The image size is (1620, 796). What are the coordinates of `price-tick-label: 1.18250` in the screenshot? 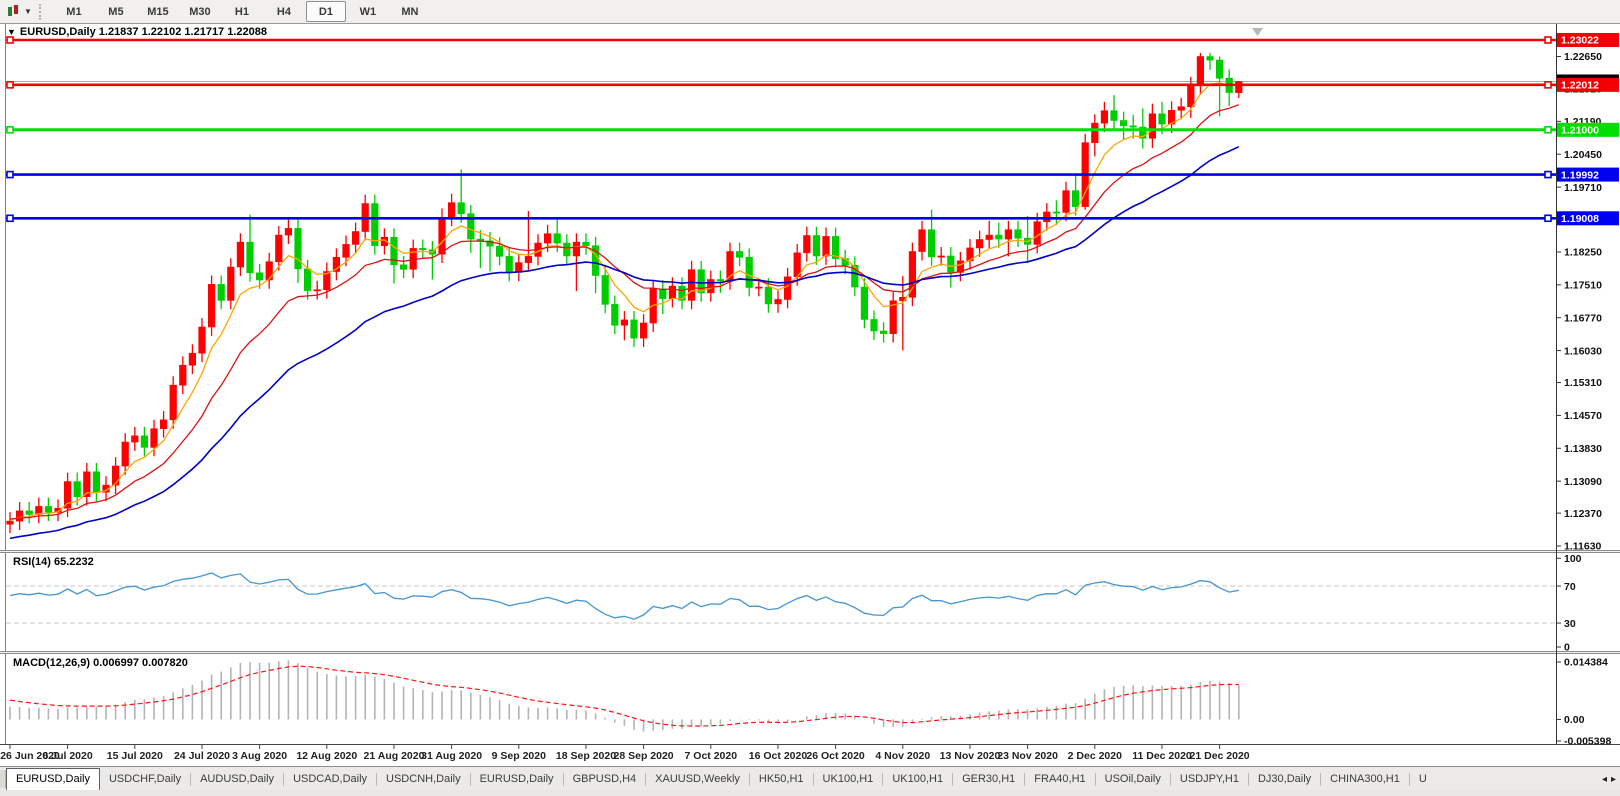 It's located at (1583, 253).